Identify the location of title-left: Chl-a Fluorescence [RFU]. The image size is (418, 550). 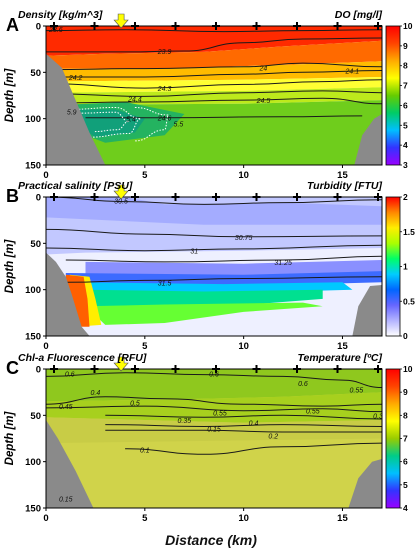
(82, 358).